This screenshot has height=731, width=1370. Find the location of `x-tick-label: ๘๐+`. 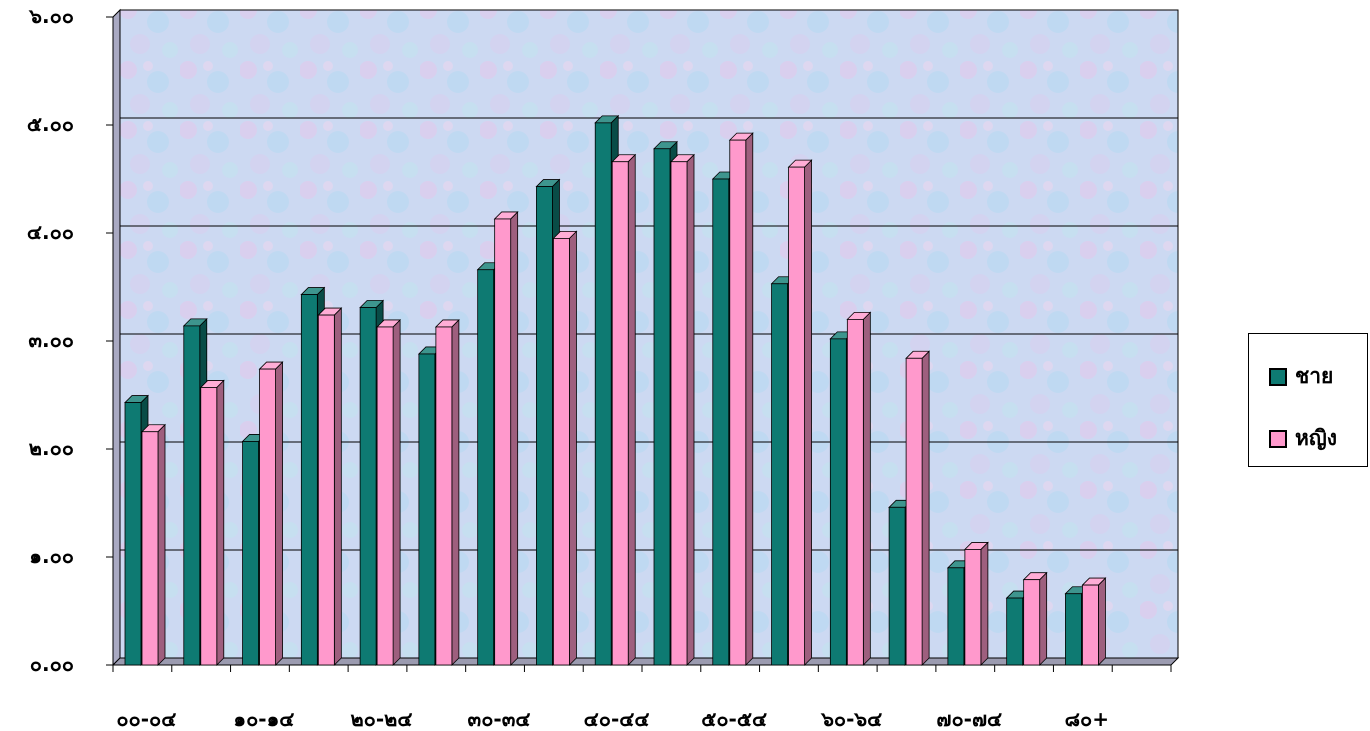

x-tick-label: ๘๐+ is located at coordinates (1087, 719).